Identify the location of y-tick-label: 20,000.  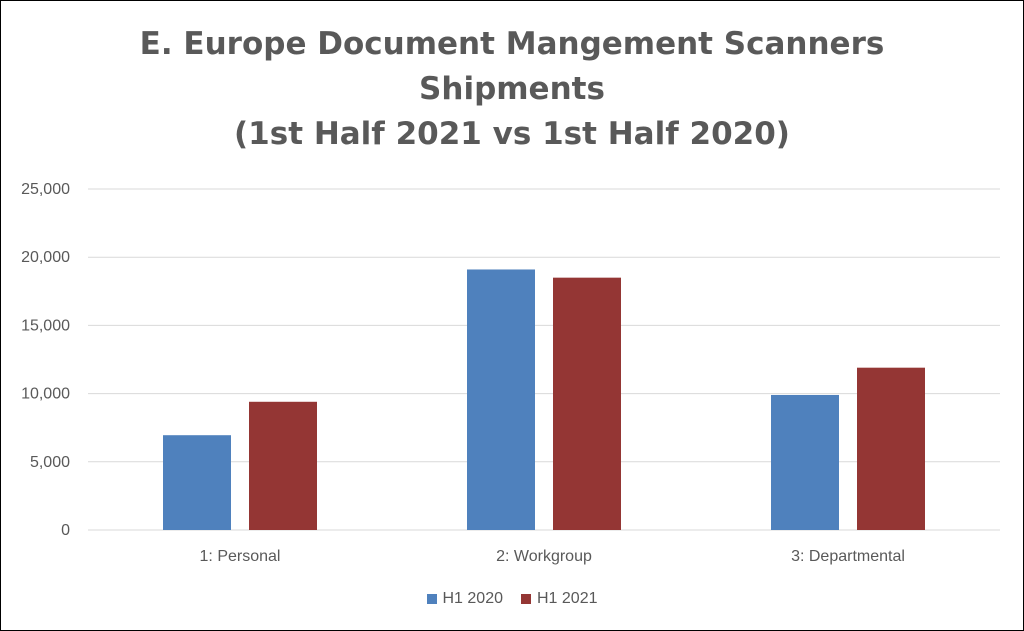
(45, 257).